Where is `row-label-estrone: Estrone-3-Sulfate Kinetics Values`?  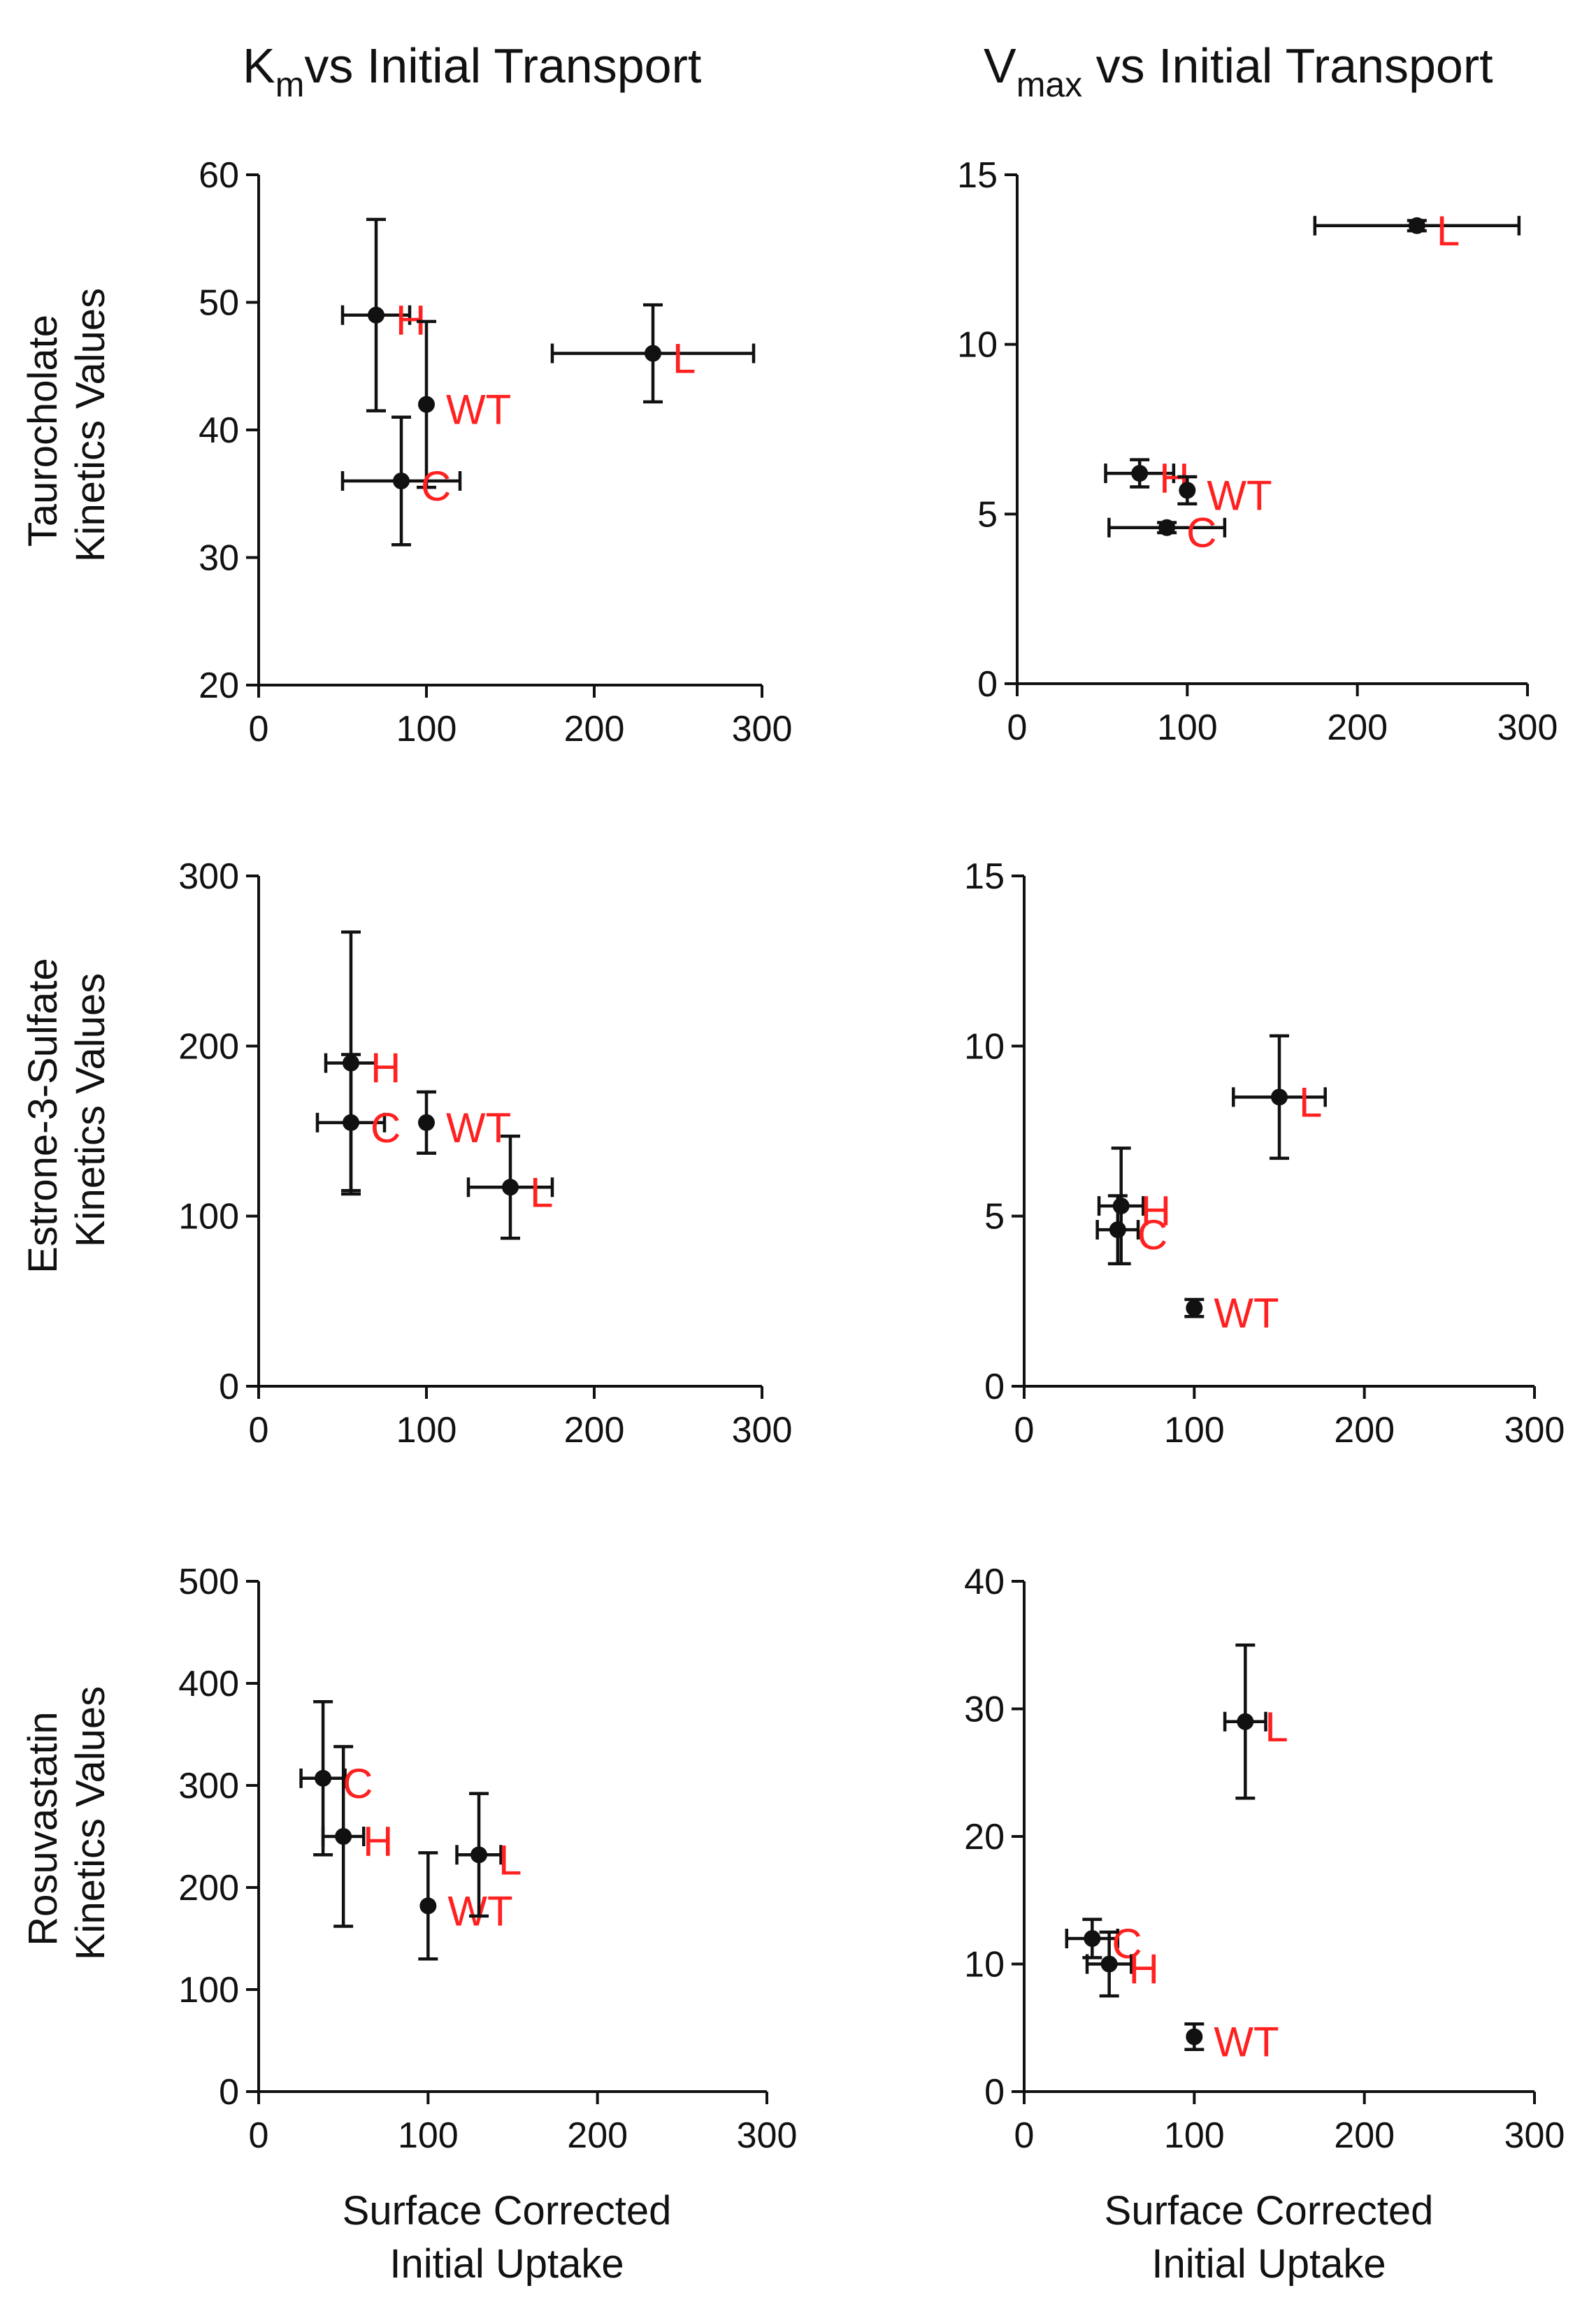 row-label-estrone: Estrone-3-Sulfate Kinetics Values is located at coordinates (66, 1110).